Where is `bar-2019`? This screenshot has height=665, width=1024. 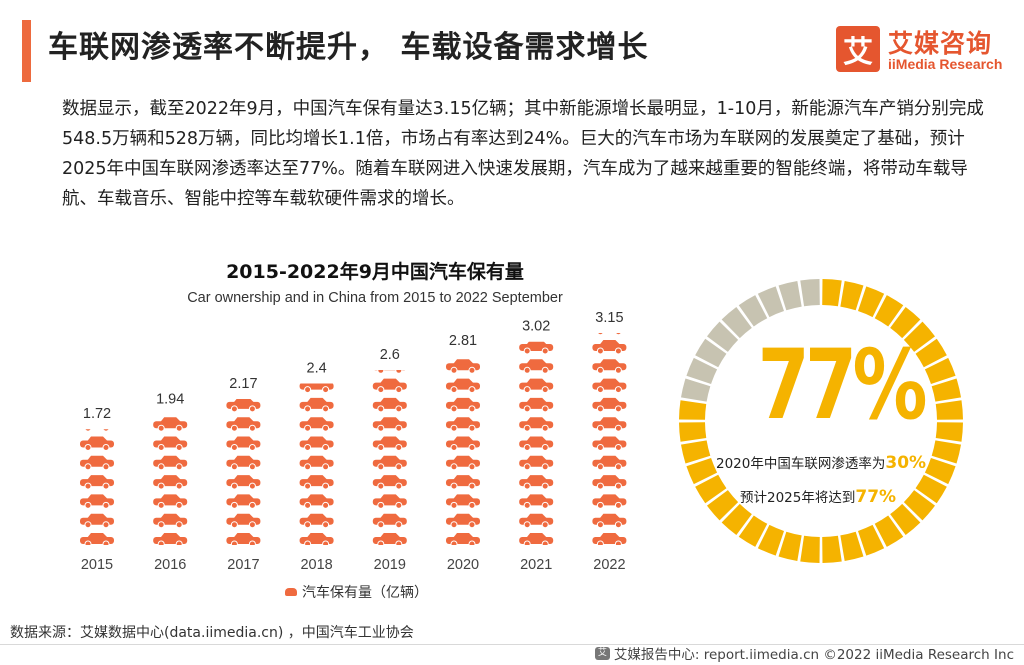 bar-2019 is located at coordinates (389, 457).